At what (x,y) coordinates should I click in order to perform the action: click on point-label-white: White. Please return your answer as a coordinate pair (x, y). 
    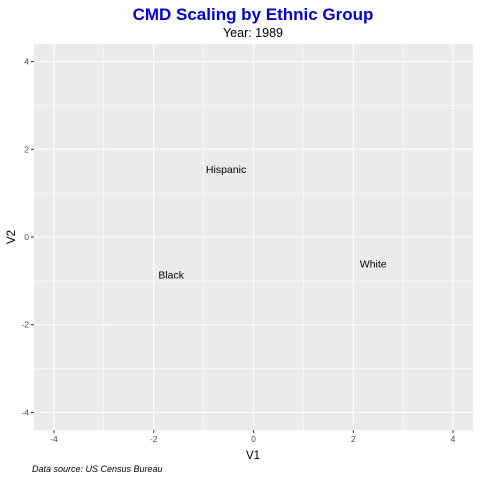
    Looking at the image, I should click on (373, 264).